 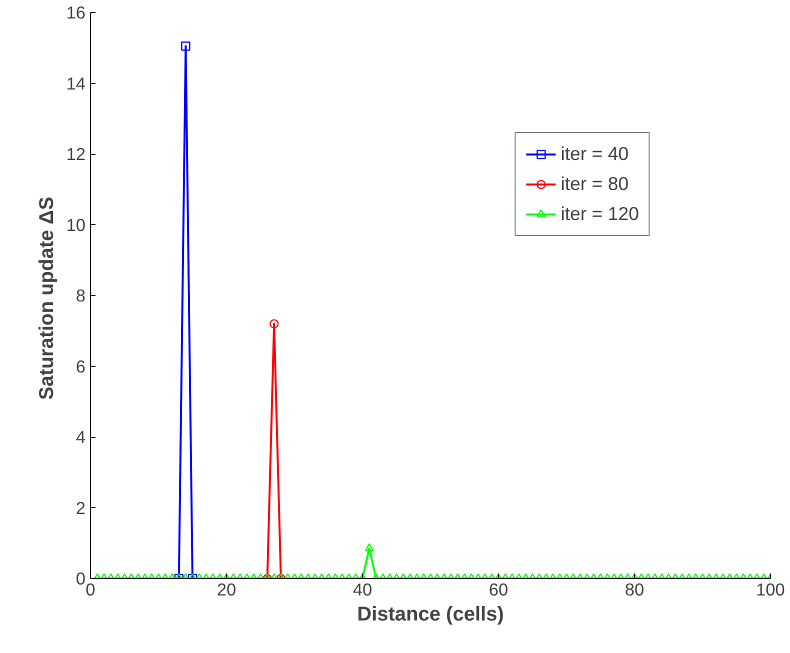 What do you see at coordinates (76, 154) in the screenshot?
I see `y-tick-label: 12` at bounding box center [76, 154].